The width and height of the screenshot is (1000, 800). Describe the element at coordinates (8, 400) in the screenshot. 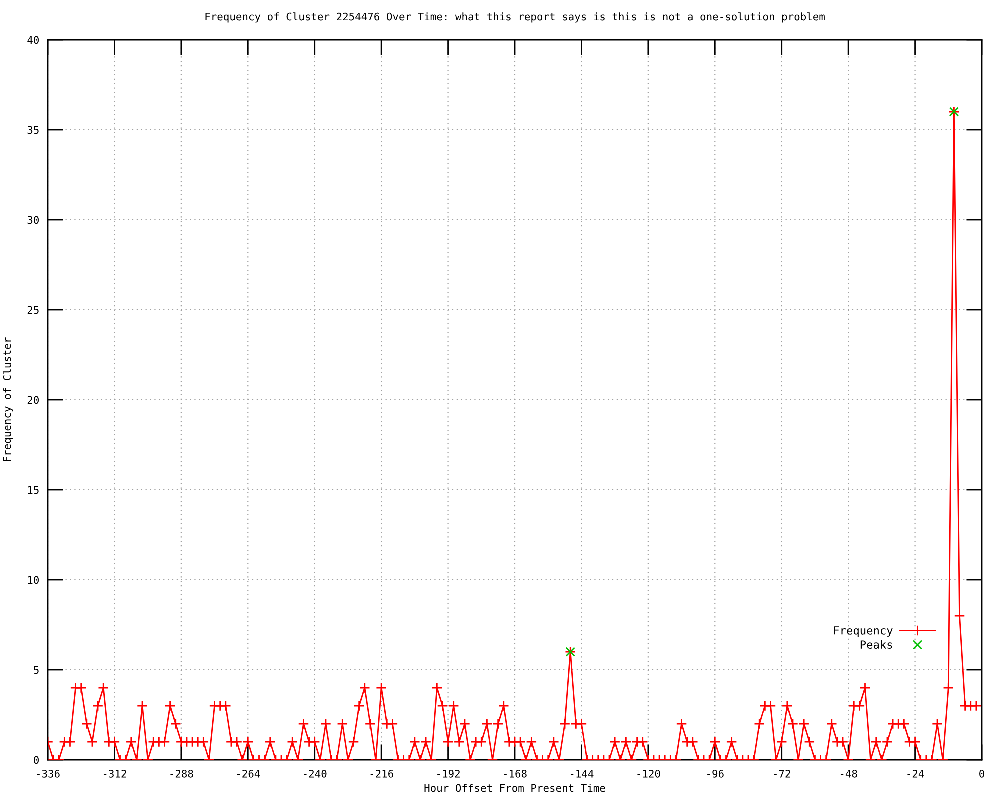

I see `y-axis-title: Frequency of Cluster` at that location.